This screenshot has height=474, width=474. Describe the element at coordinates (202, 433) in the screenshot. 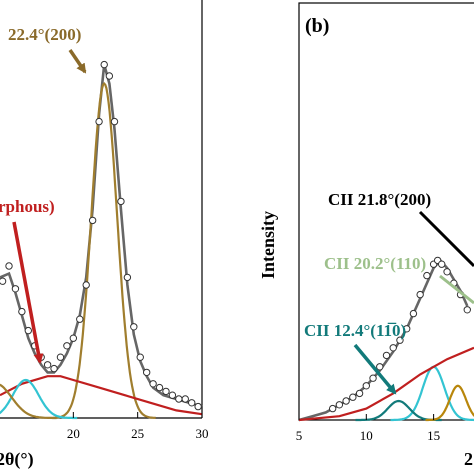

I see `x-tick-label: 30` at that location.